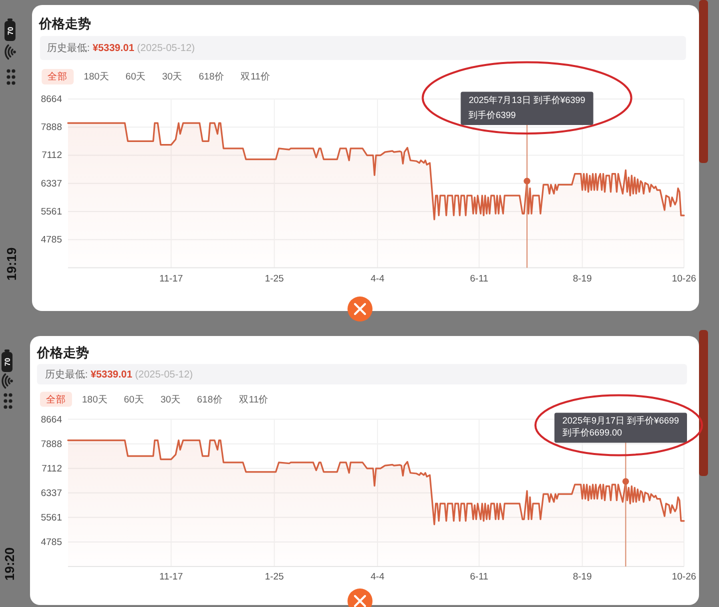 This screenshot has width=719, height=607. What do you see at coordinates (592, 433) in the screenshot?
I see `annotation: 到手价6699.00` at bounding box center [592, 433].